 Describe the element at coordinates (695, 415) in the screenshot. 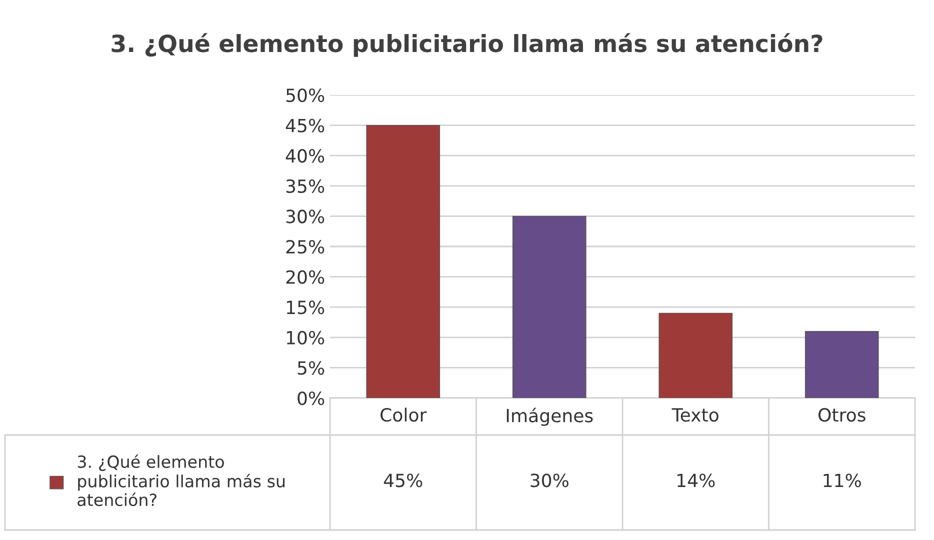

I see `x-tick-label: Texto` at that location.